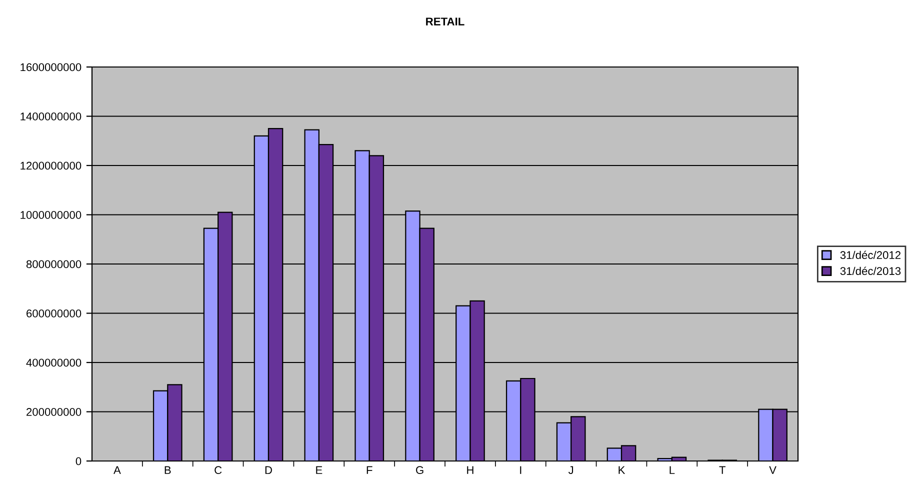 Image resolution: width=910 pixels, height=487 pixels. Describe the element at coordinates (672, 470) in the screenshot. I see `x-tick-label: L` at that location.